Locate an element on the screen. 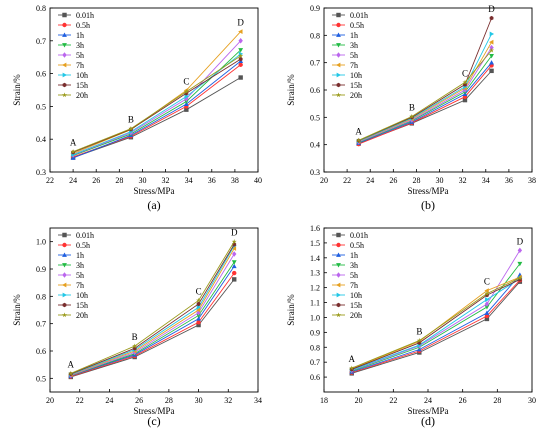 Image resolution: width=550 pixels, height=434 pixels. y-tick-label: 1.2 is located at coordinates (315, 288).